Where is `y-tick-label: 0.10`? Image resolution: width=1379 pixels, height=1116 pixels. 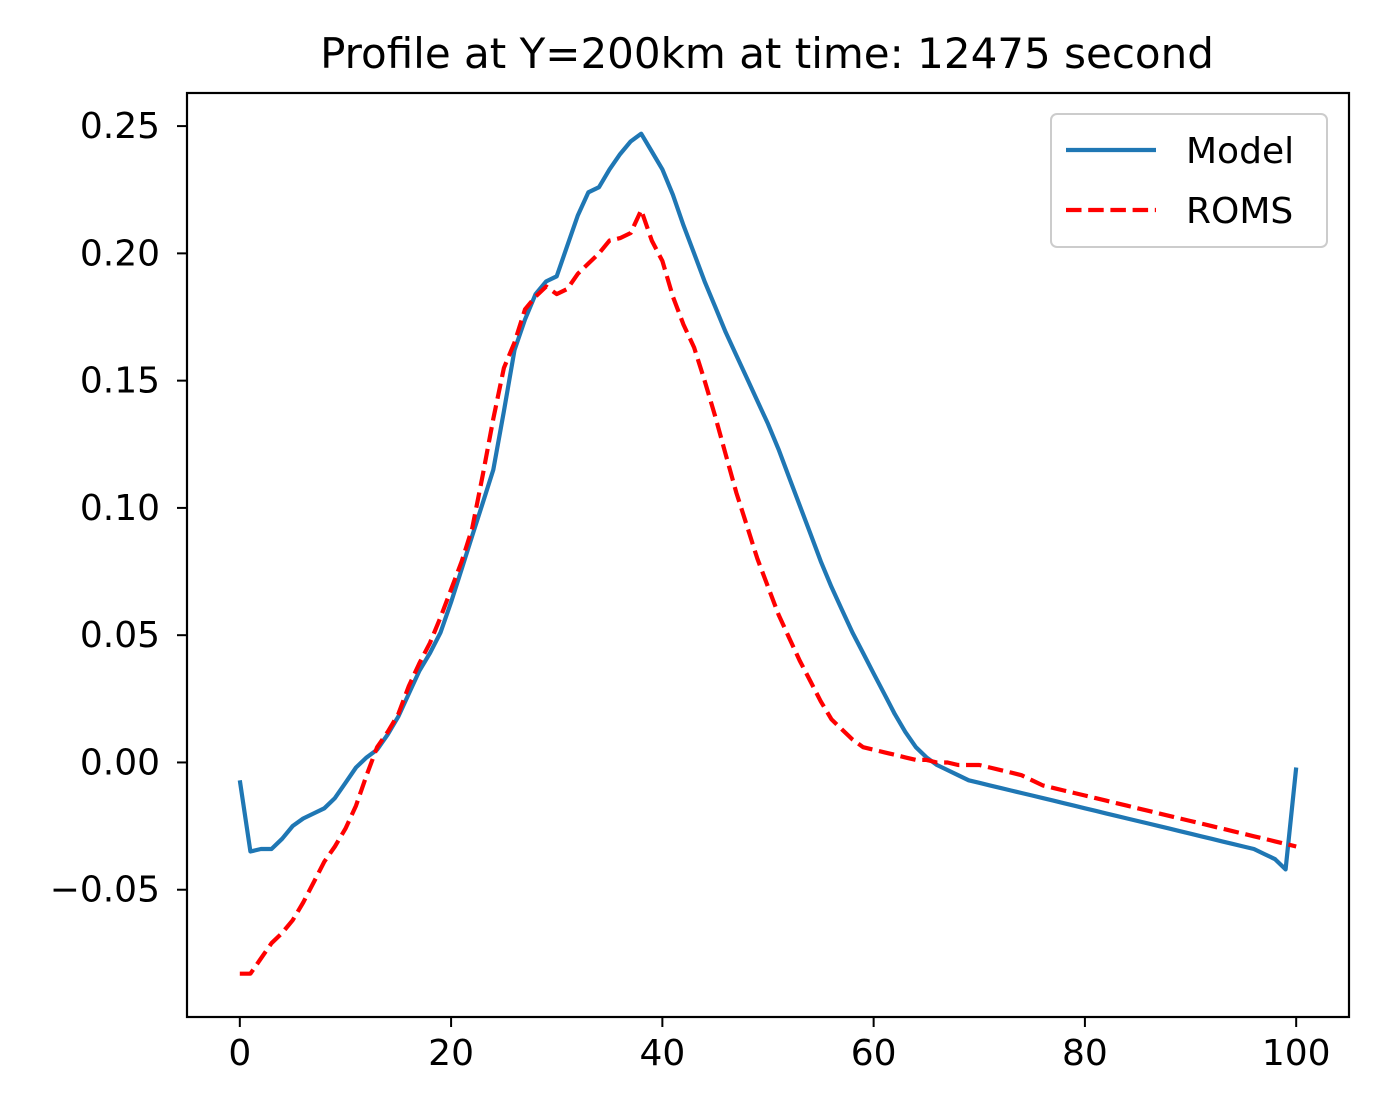
y-tick-label: 0.10 is located at coordinates (120, 508).